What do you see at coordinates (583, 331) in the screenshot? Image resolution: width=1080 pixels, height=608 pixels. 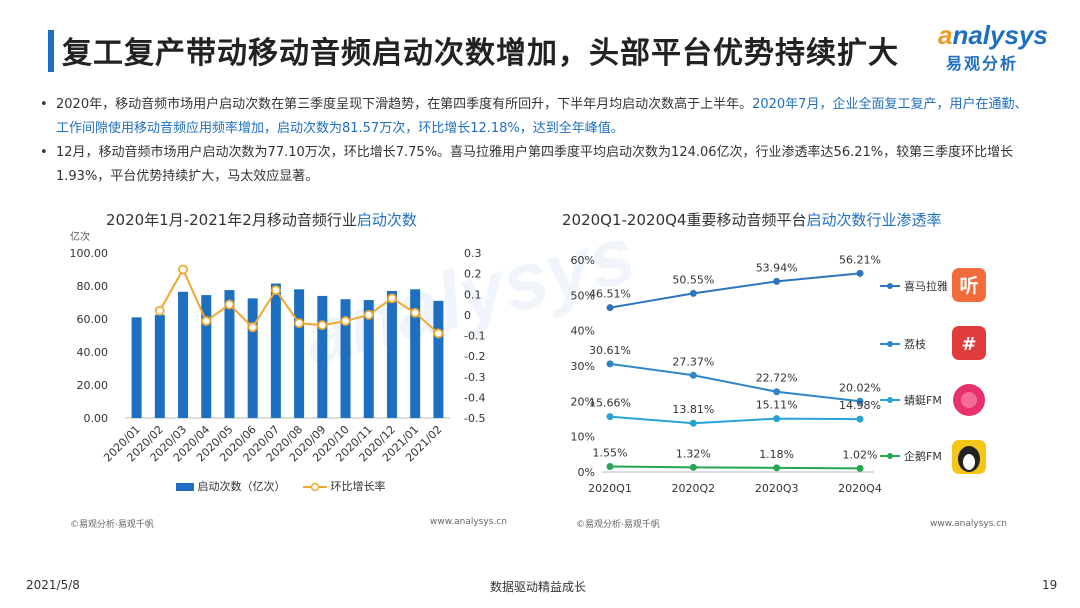 I see `y-tick-label: 40%` at bounding box center [583, 331].